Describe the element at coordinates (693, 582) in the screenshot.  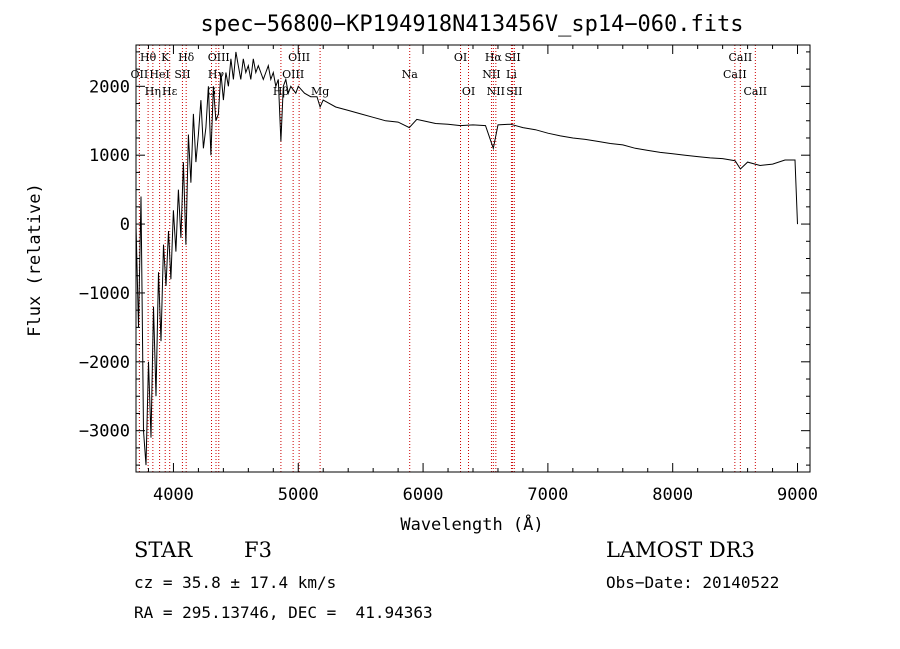
I see `observation-date: Obs−Date: 20140522` at that location.